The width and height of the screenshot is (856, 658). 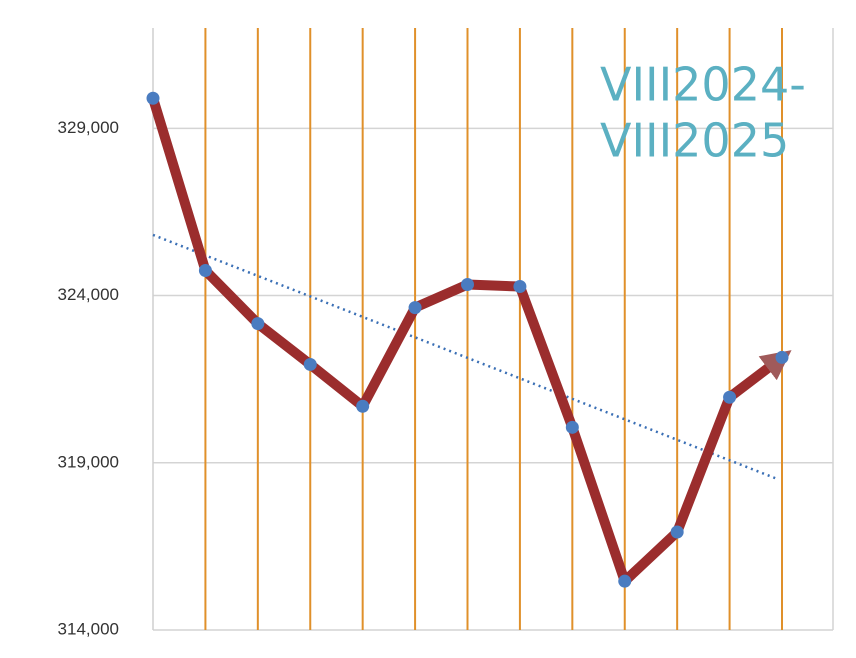 I want to click on chart-title: VIII2024-, so click(x=703, y=85).